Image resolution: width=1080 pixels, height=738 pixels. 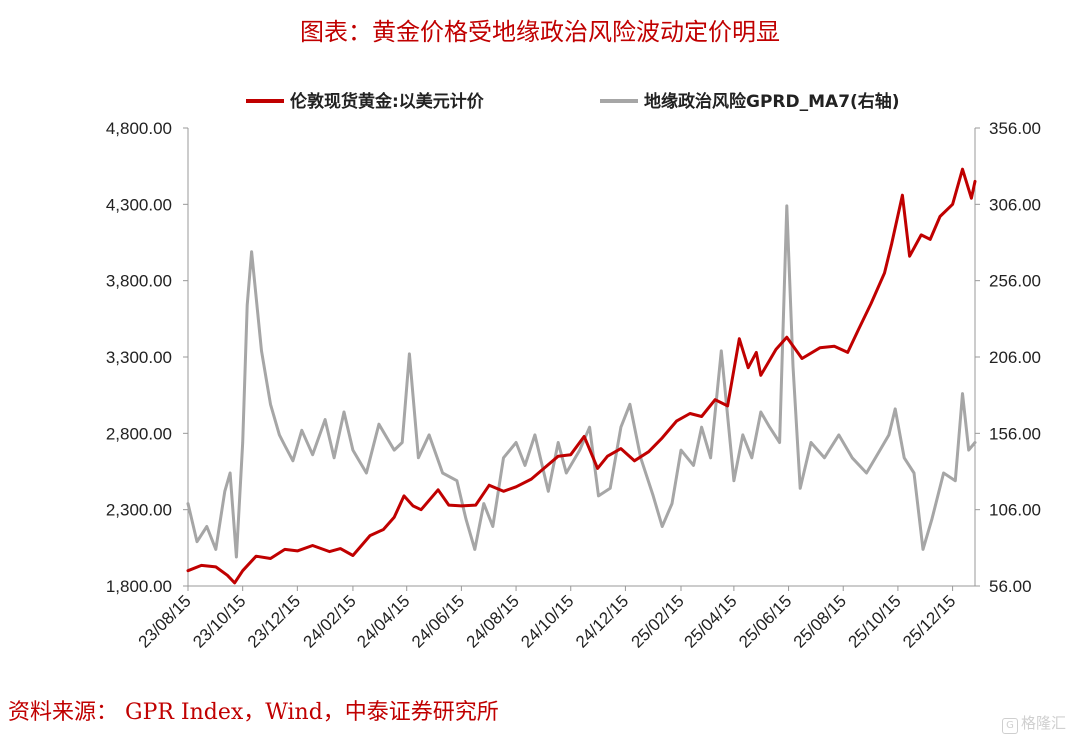 What do you see at coordinates (139, 281) in the screenshot?
I see `left-tick-label: 3,800.00` at bounding box center [139, 281].